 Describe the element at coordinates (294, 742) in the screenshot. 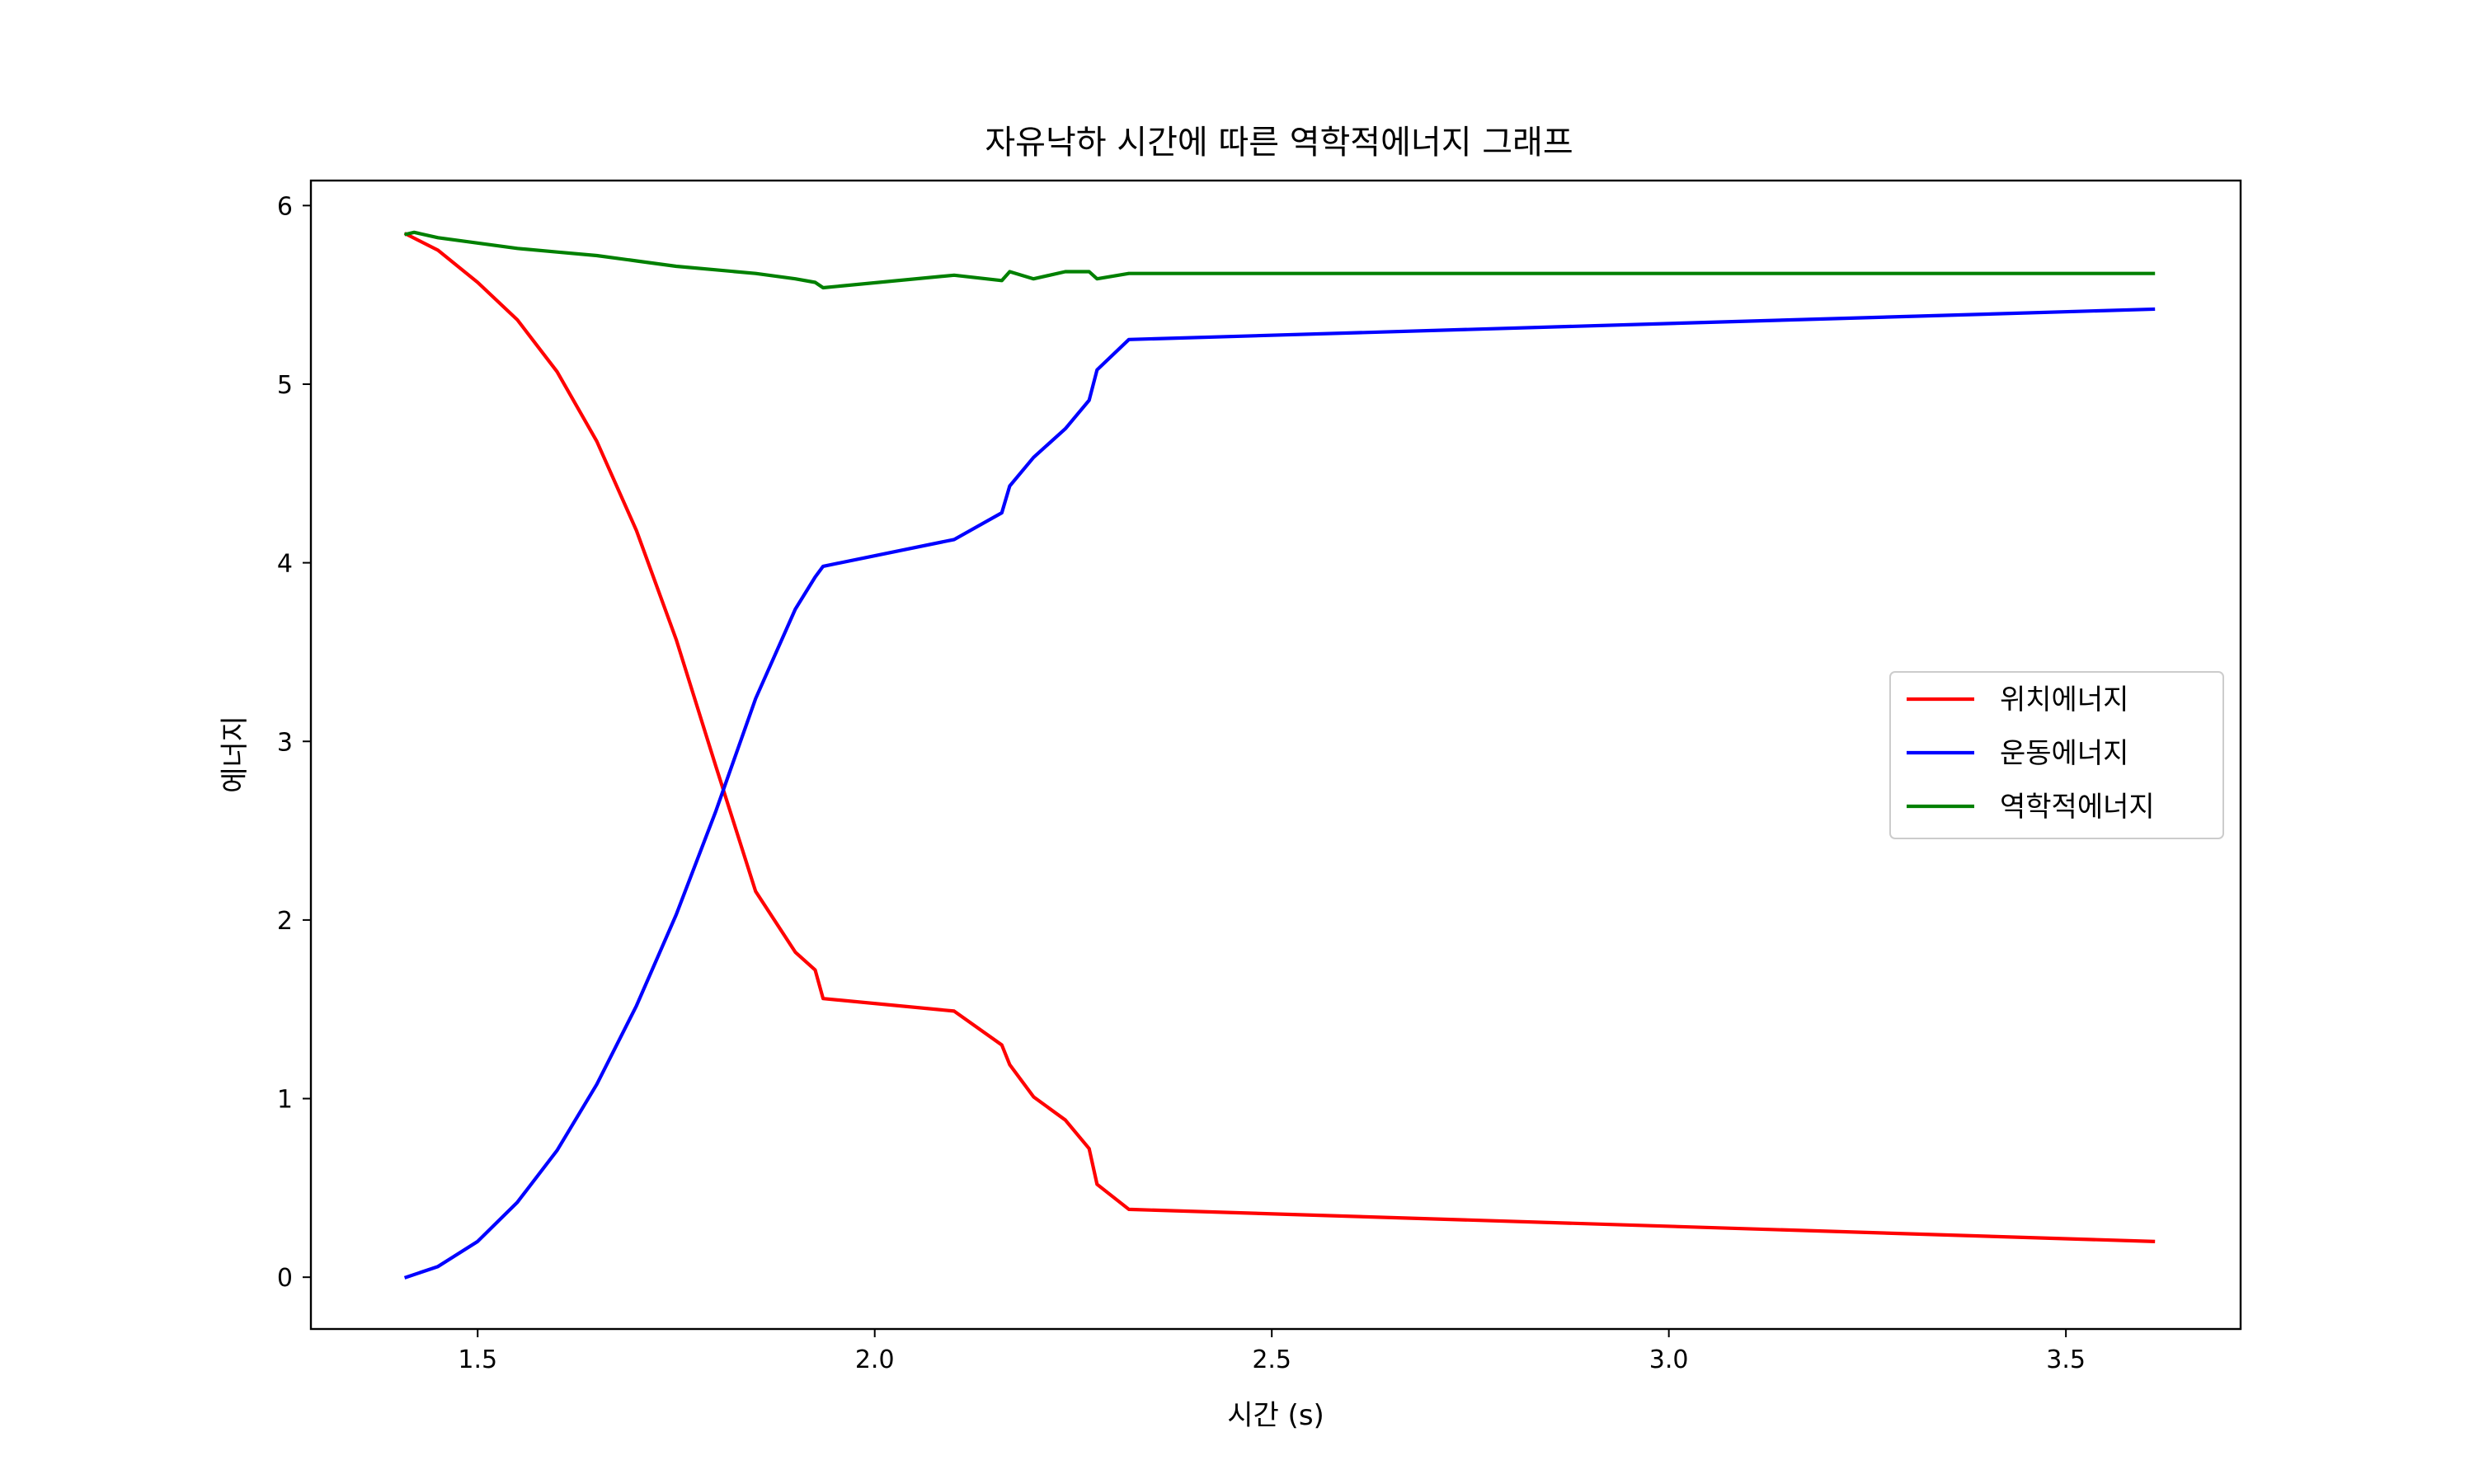

I see `y-axis: 0 1 2 3 4 5 6` at that location.